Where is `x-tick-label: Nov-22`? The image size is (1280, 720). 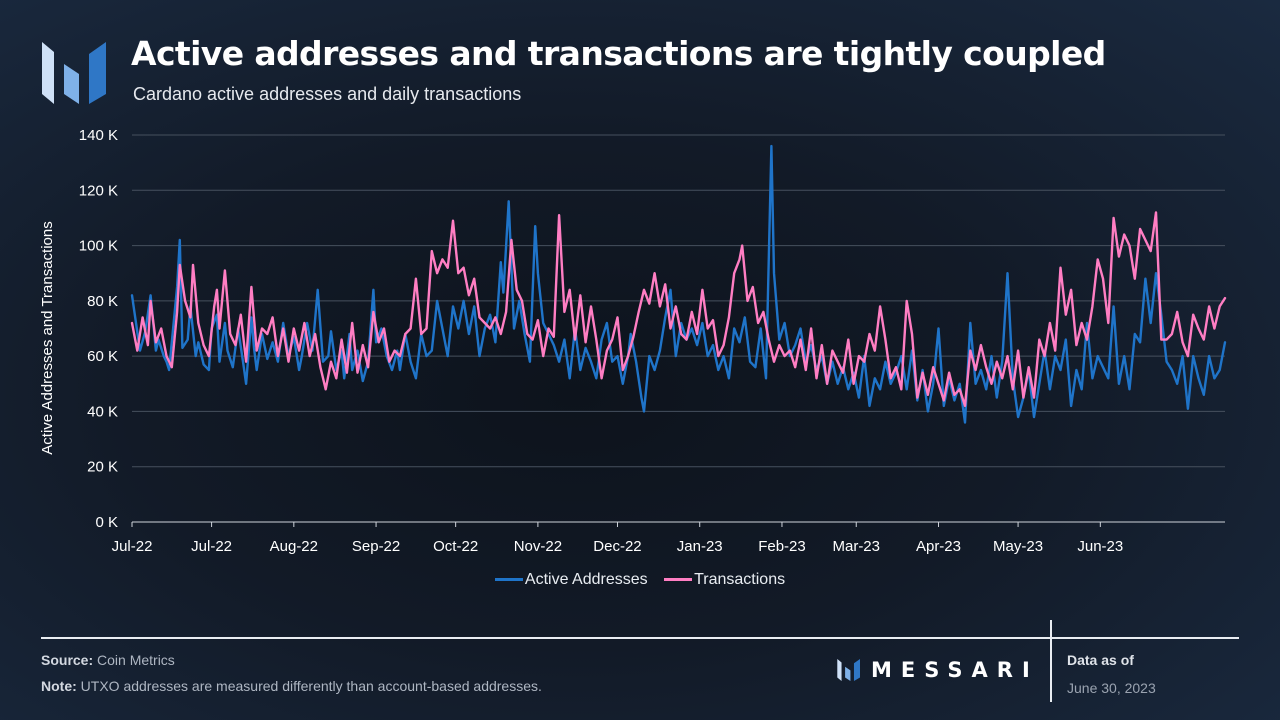
x-tick-label: Nov-22 is located at coordinates (538, 546).